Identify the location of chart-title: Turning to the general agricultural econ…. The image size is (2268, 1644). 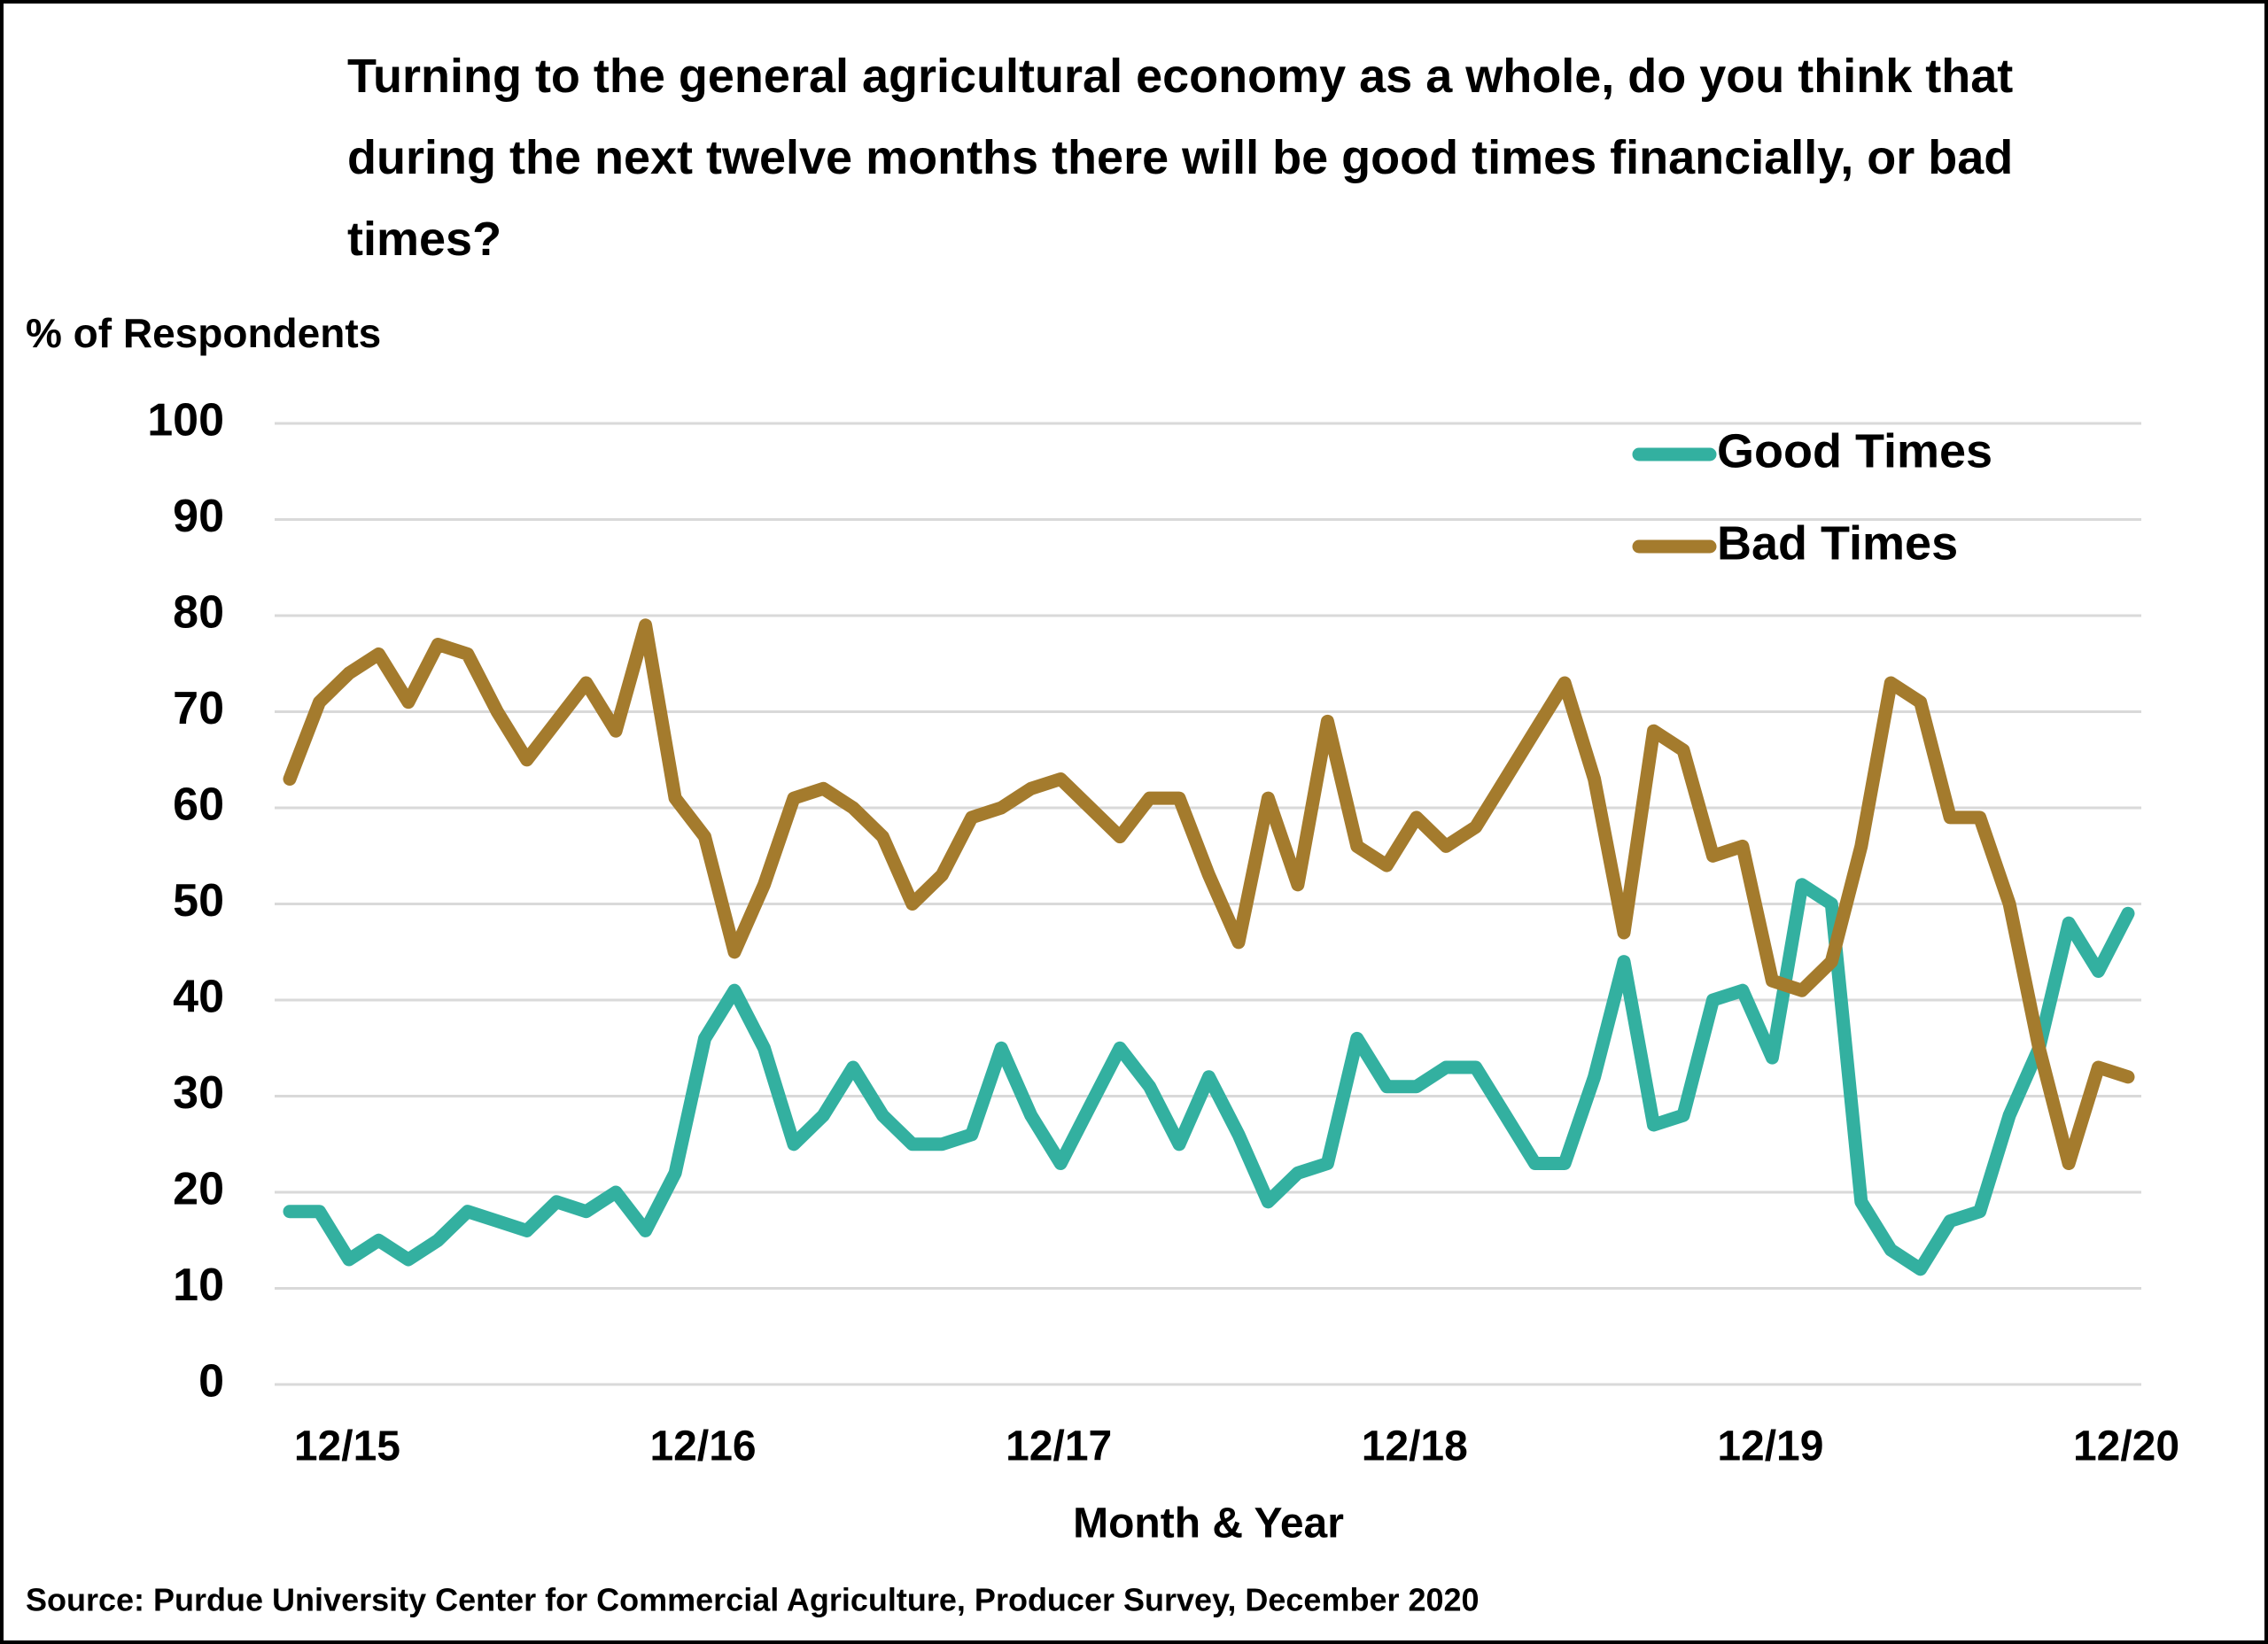
(1180, 158).